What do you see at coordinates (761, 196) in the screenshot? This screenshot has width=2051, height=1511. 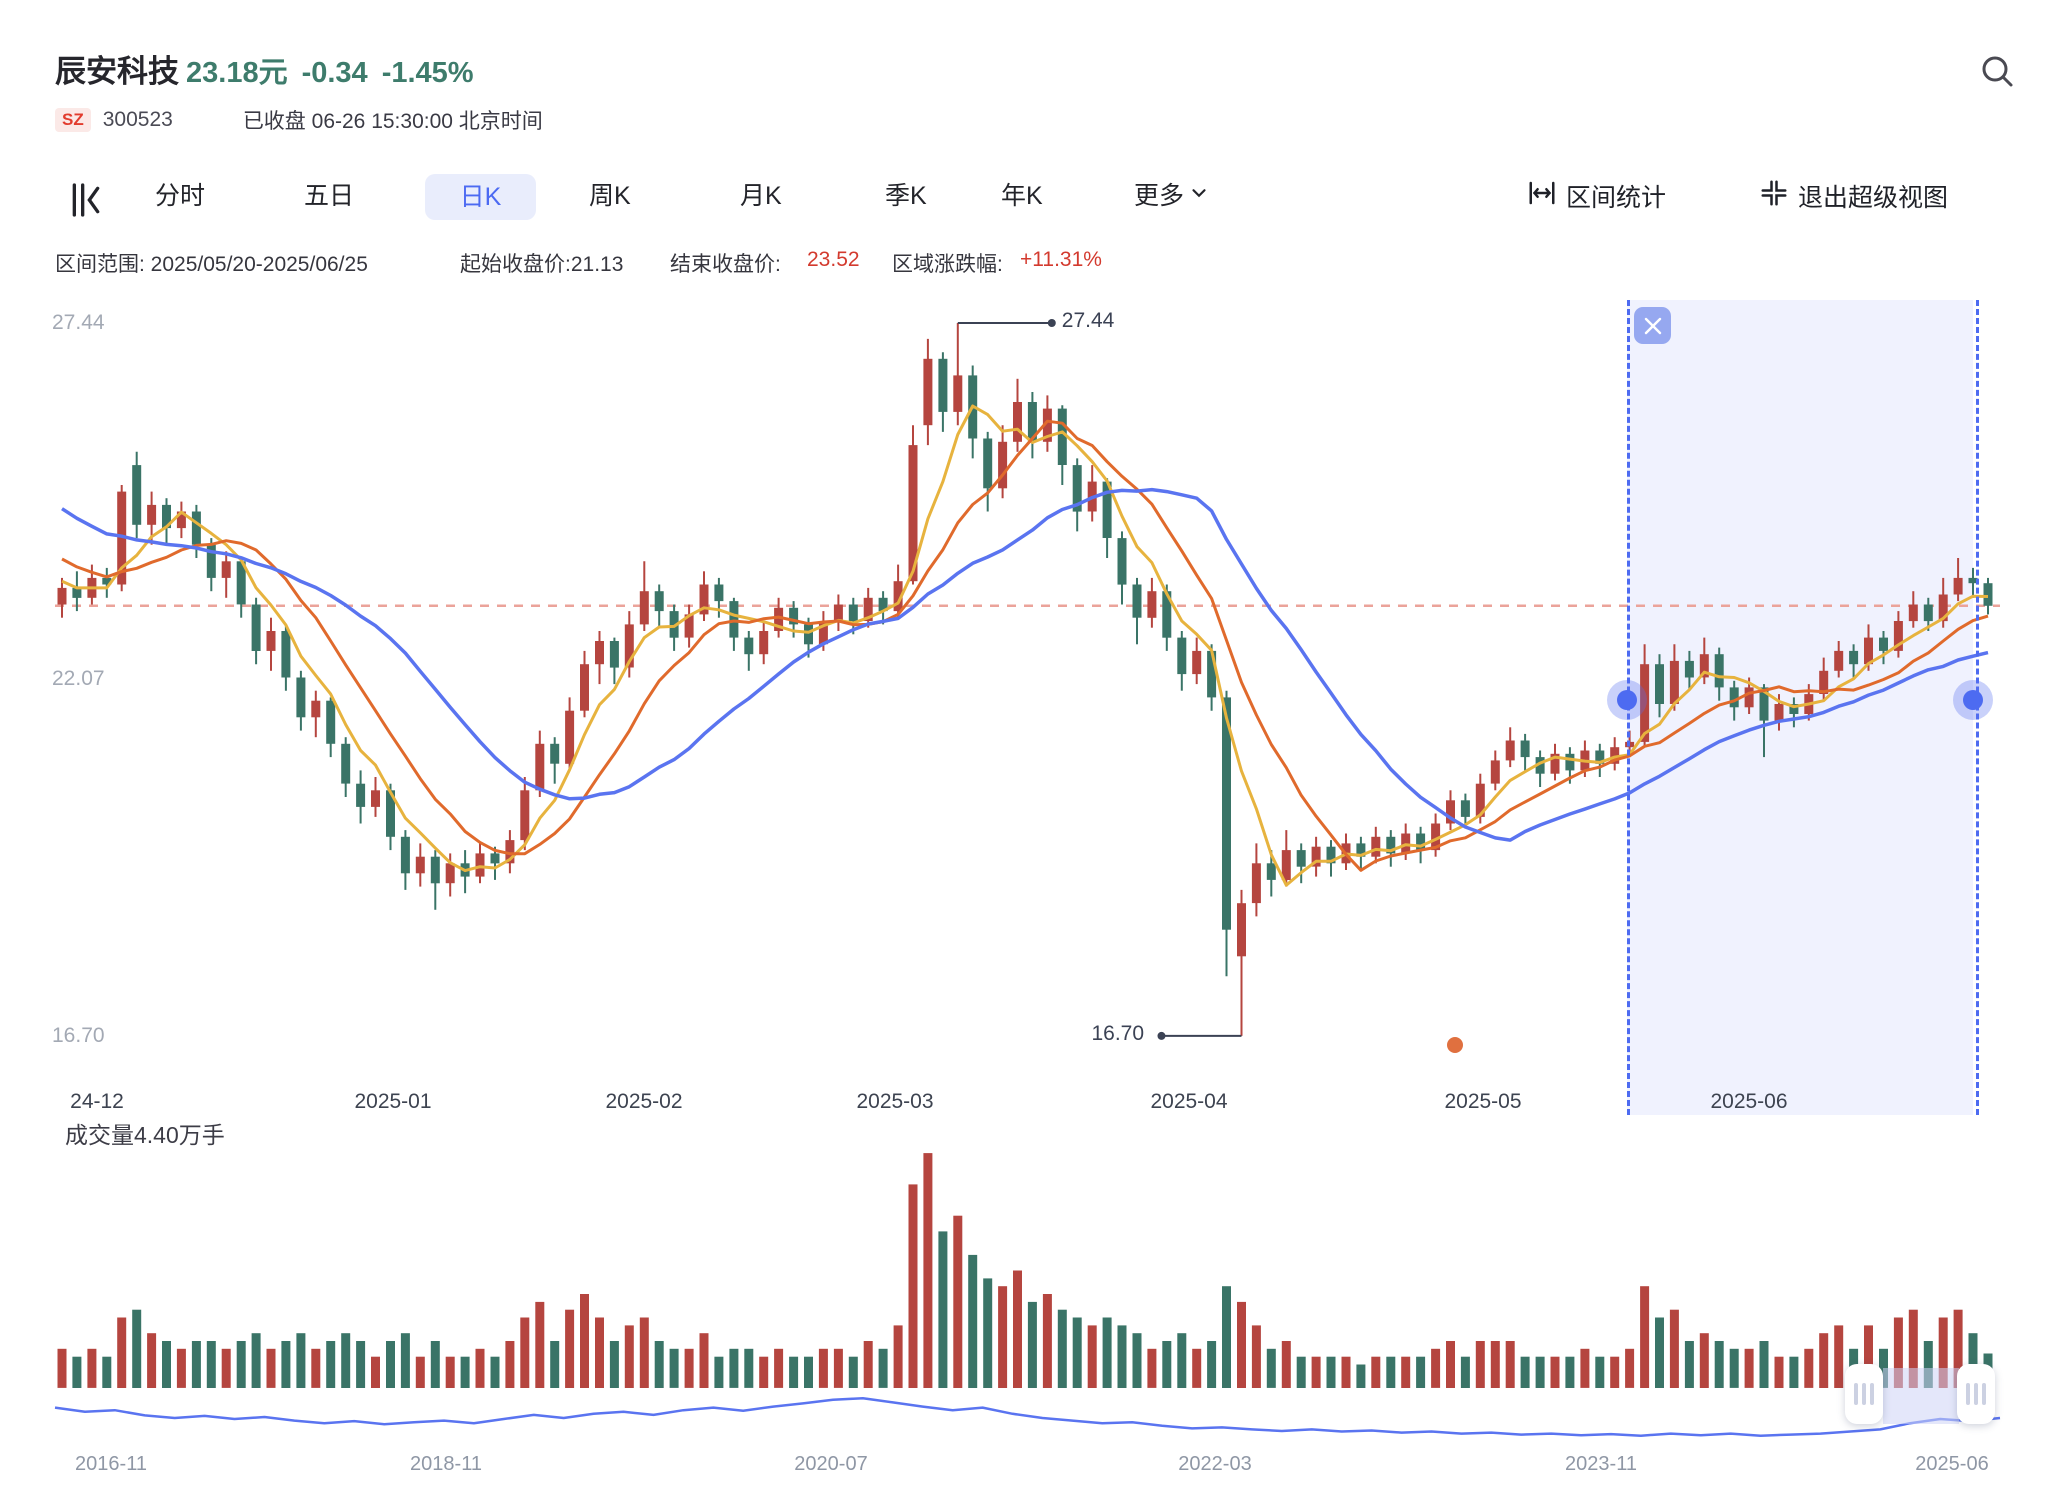 I see `tab-monthly-k: 月K` at bounding box center [761, 196].